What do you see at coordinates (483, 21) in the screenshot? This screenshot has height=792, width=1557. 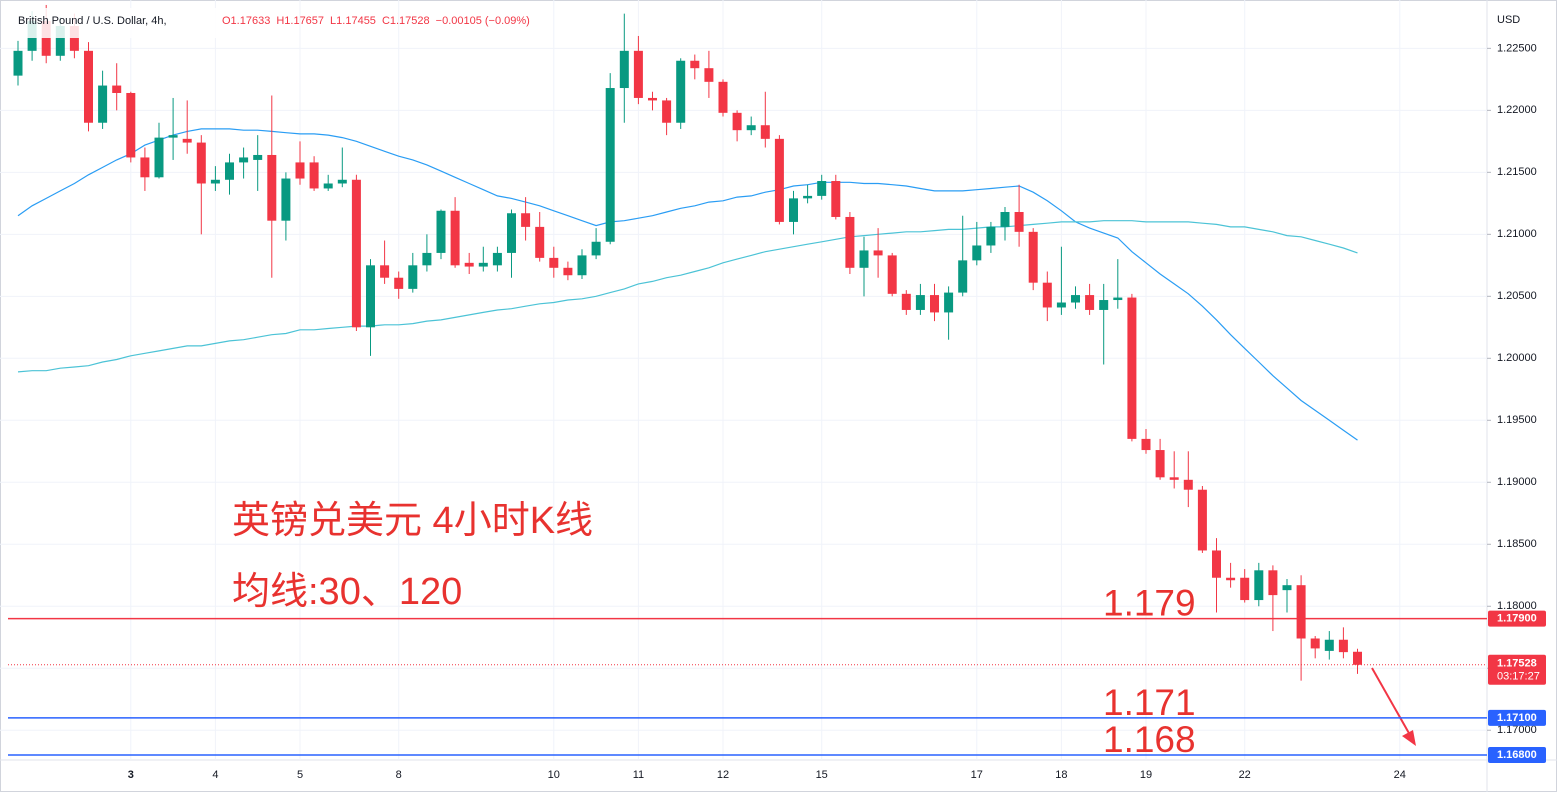 I see `ohlc-value: −0.00105 (−0.09%)` at bounding box center [483, 21].